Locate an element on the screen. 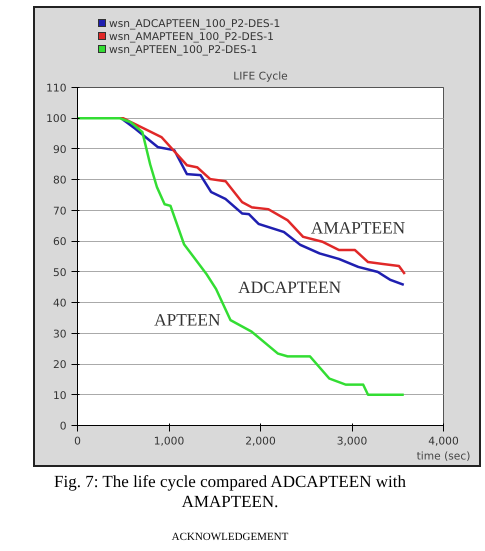  x-axis-title: time (sec) is located at coordinates (443, 456).